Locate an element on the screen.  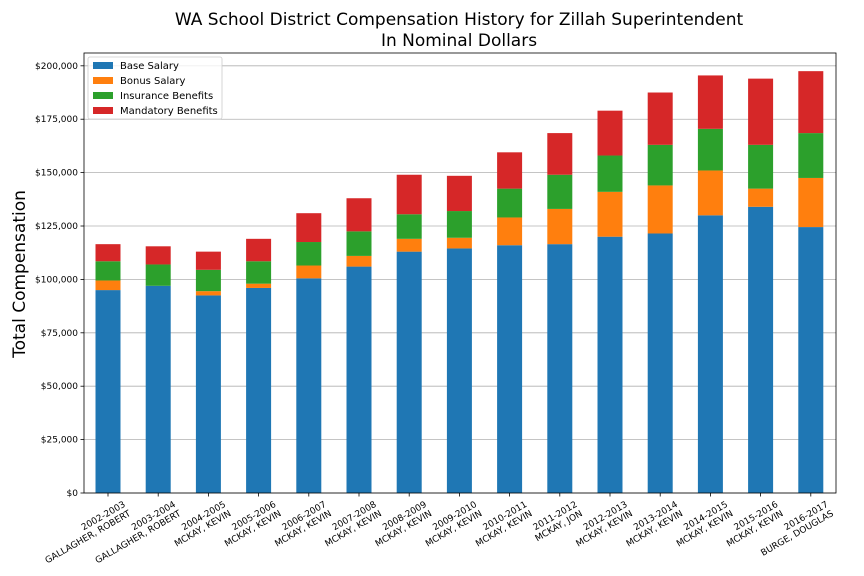
legend-label: Base Salary is located at coordinates (149, 66).